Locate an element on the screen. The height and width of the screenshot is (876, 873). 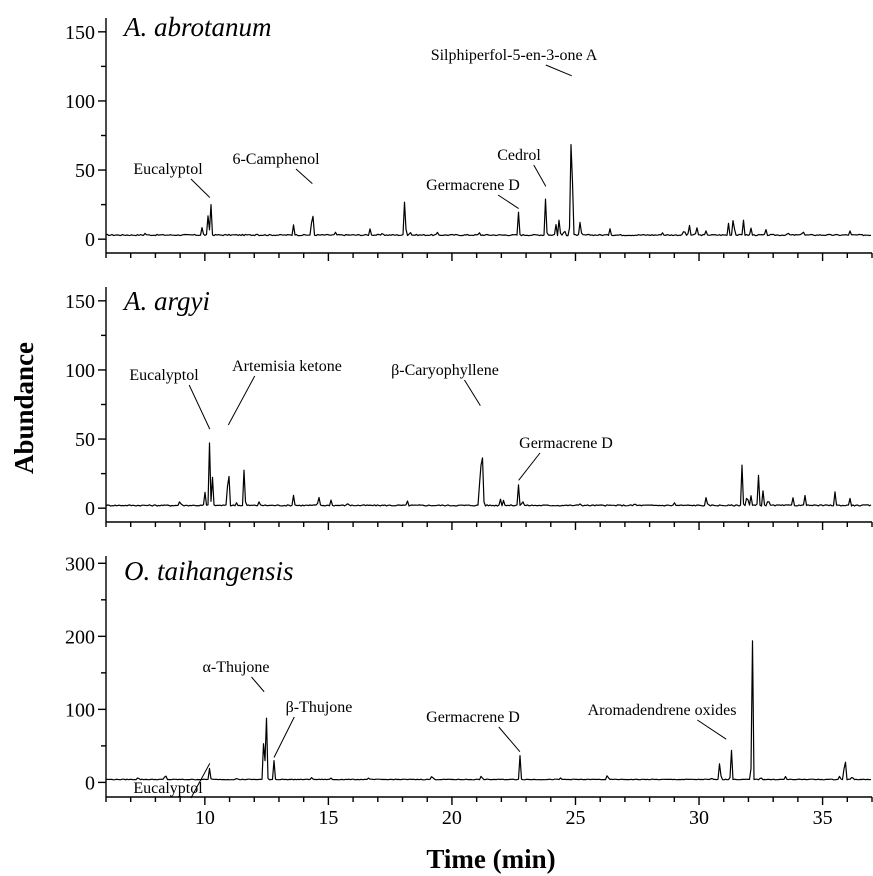
x-axis-title: Time (min) is located at coordinates (490, 859).